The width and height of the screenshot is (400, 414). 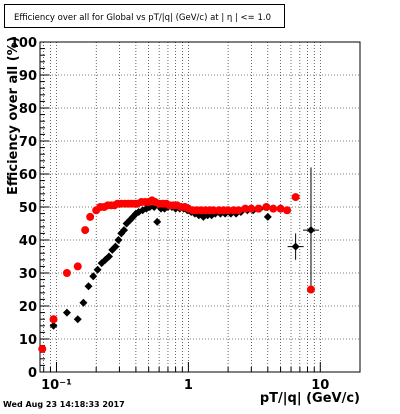 I want to click on x-axis-ticks: 10⁻¹ 1 10, so click(x=201, y=377).